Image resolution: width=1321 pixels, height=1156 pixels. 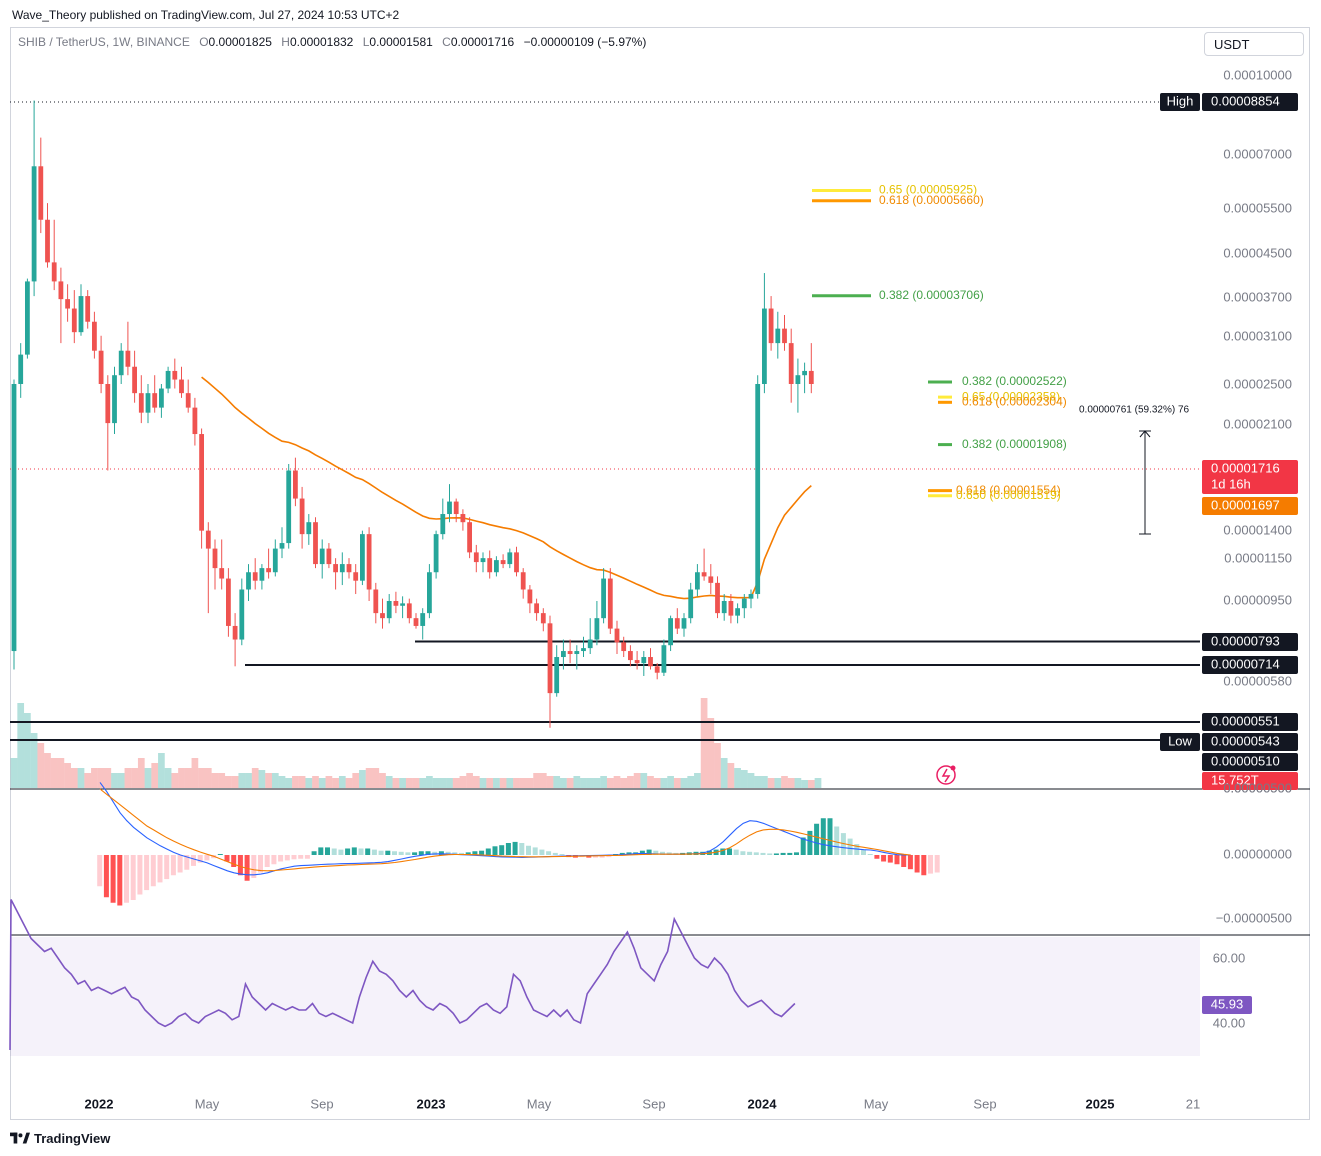 What do you see at coordinates (1229, 1022) in the screenshot?
I see `rsi-axis-label: 40.00` at bounding box center [1229, 1022].